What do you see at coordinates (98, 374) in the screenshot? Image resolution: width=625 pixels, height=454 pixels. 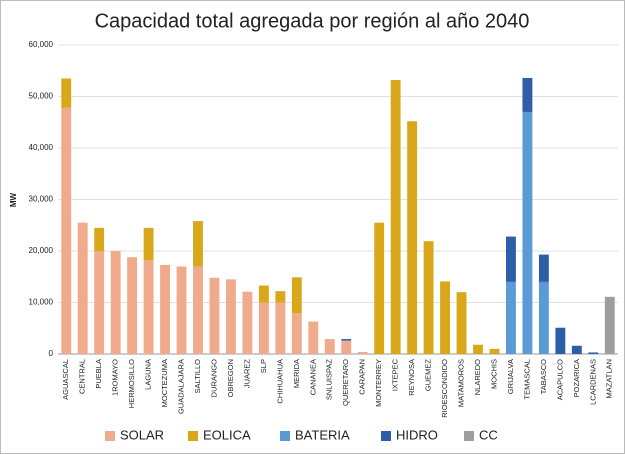 I see `x-tick-label: PUEBLA` at bounding box center [98, 374].